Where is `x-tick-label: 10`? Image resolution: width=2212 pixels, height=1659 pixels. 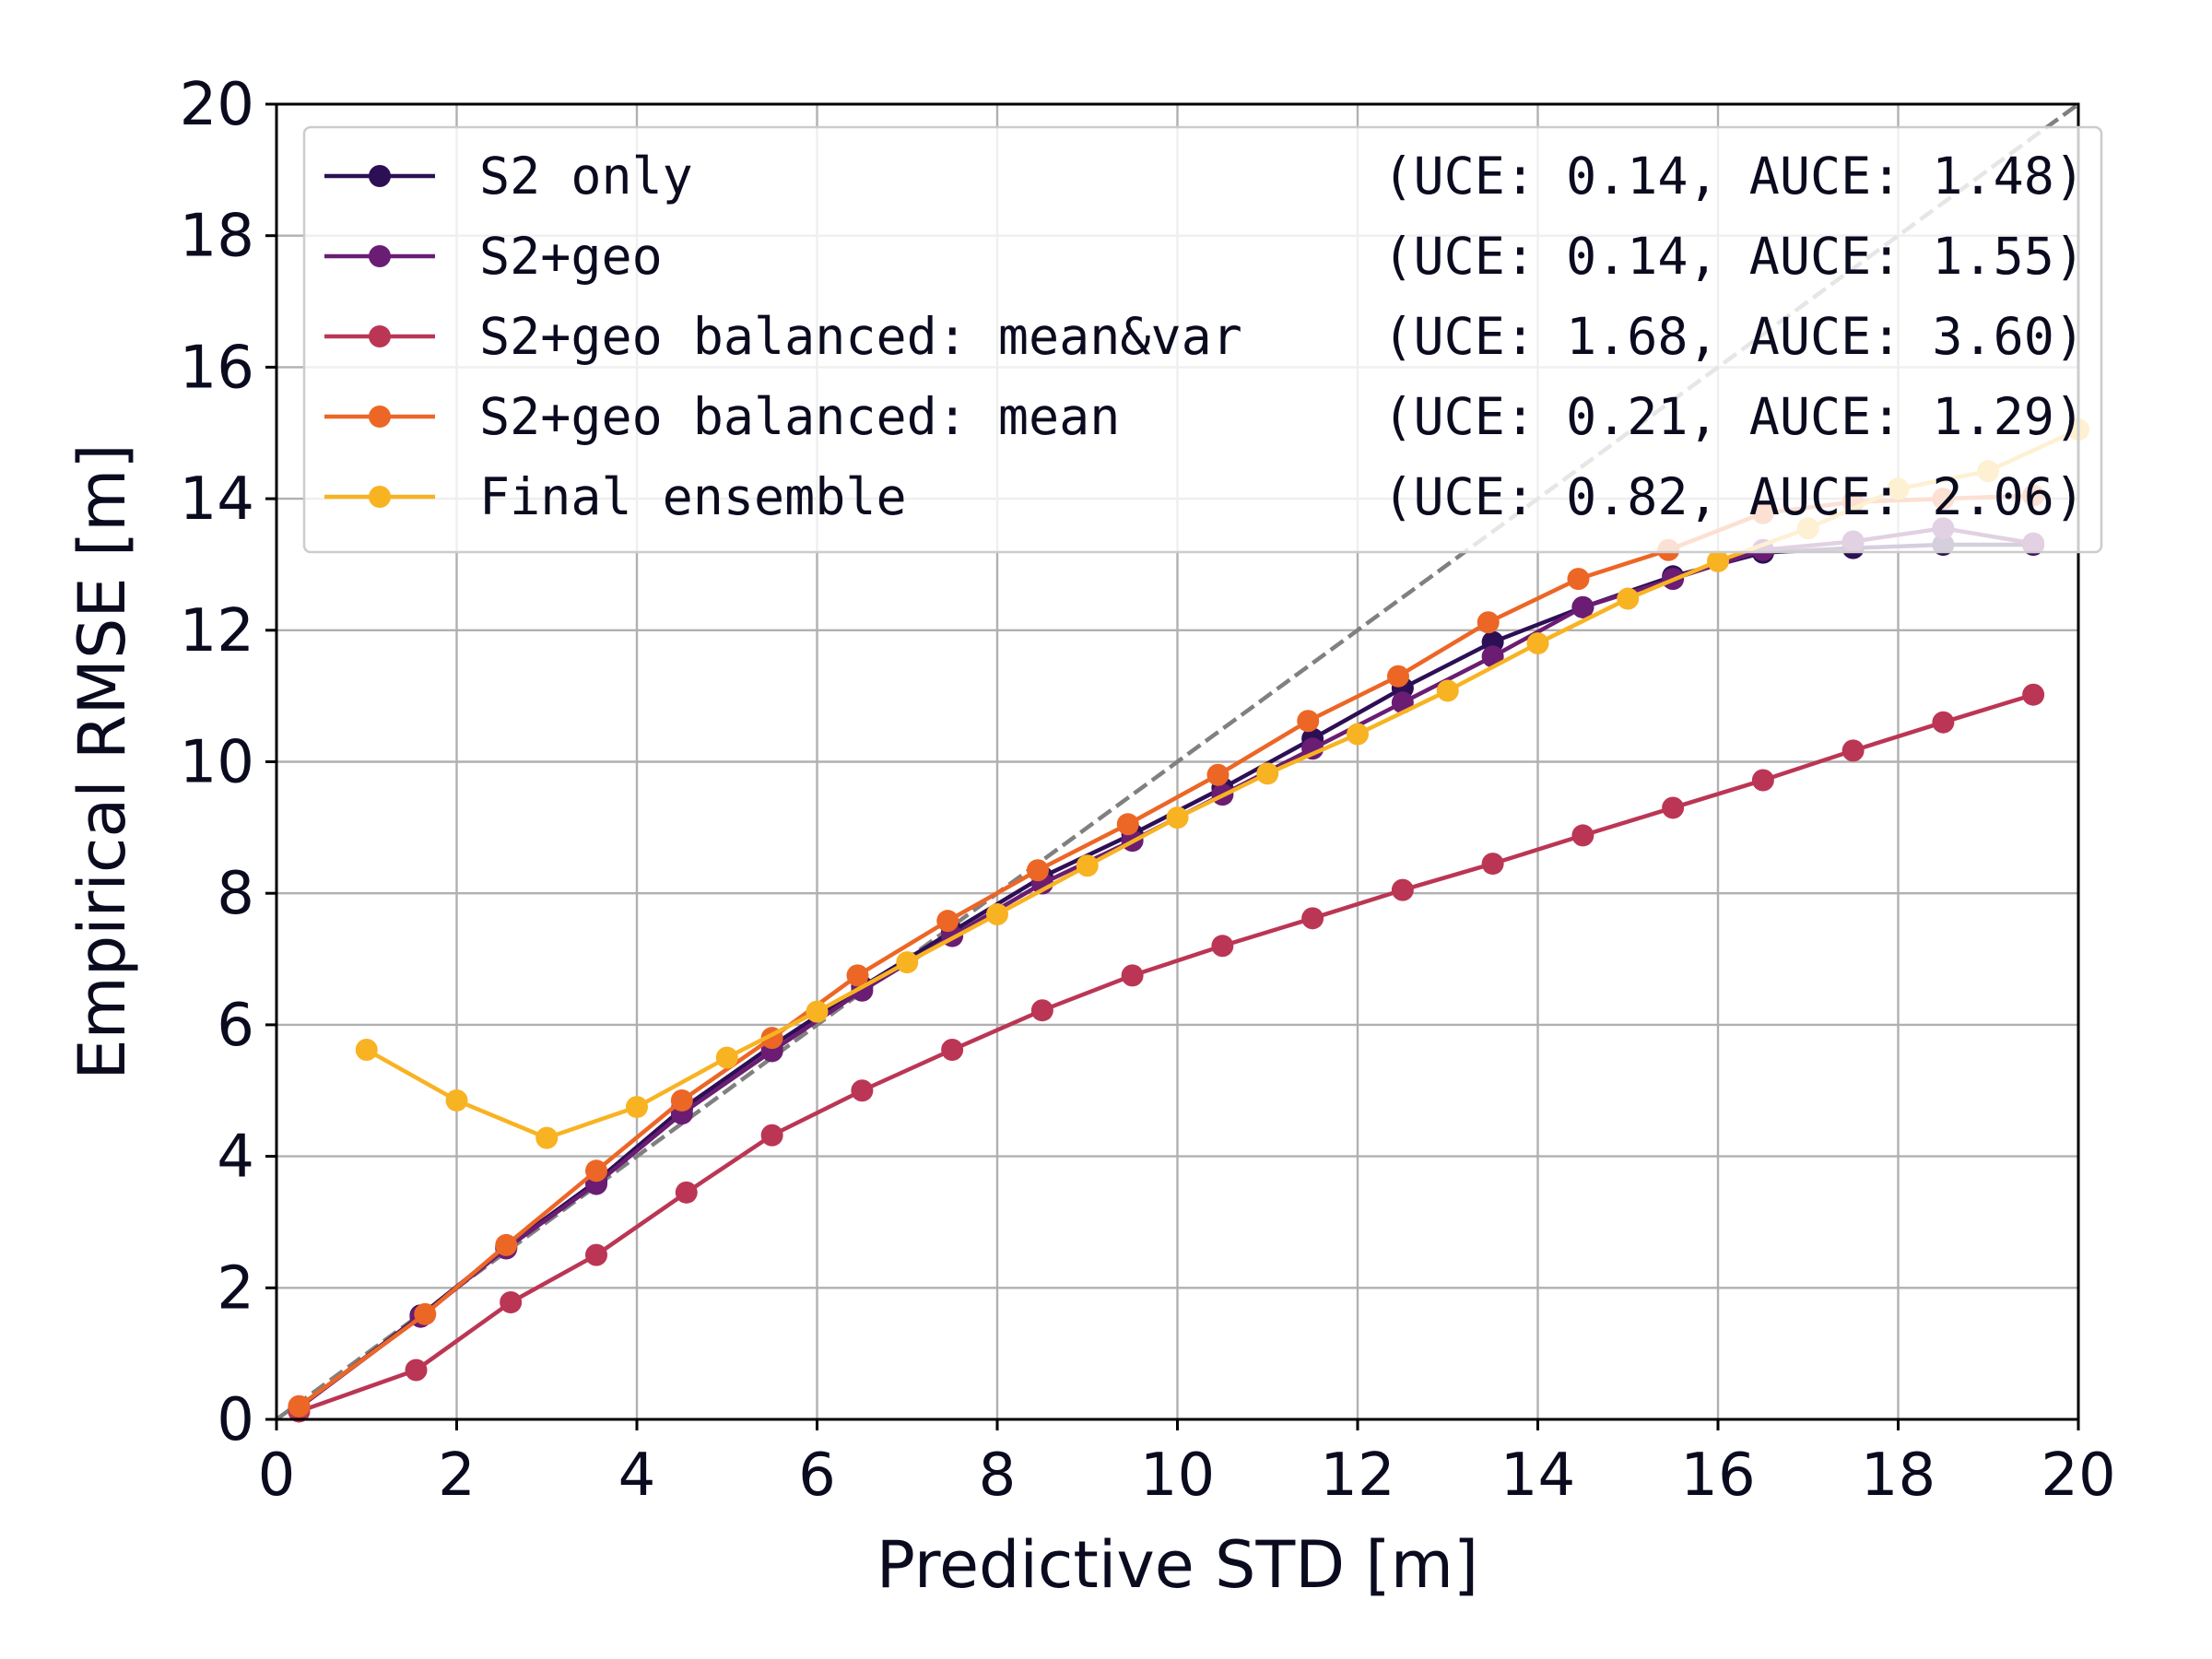
x-tick-label: 10 is located at coordinates (1177, 1475).